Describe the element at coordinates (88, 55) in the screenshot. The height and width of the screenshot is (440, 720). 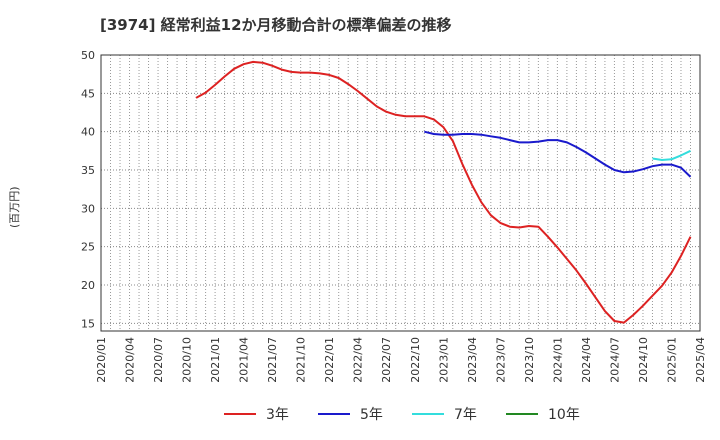
I see `y-tick-label: 50` at that location.